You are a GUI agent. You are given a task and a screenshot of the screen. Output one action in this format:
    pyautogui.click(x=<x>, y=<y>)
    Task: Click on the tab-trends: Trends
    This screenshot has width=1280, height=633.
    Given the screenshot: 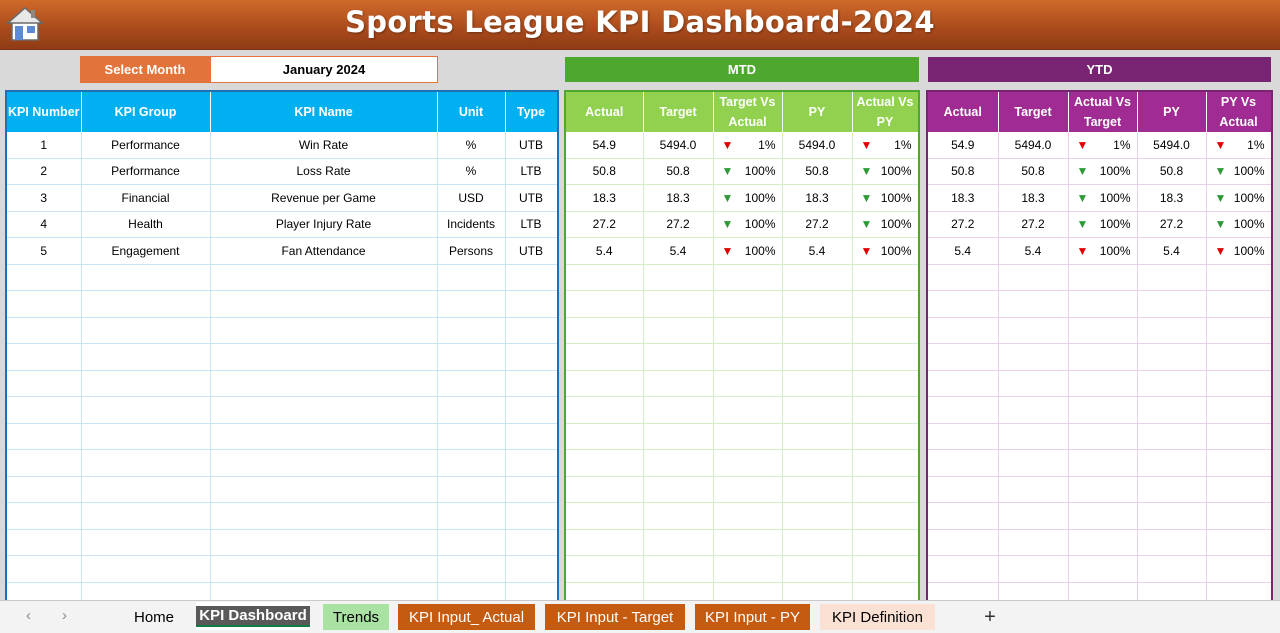 What is the action you would take?
    pyautogui.click(x=356, y=617)
    